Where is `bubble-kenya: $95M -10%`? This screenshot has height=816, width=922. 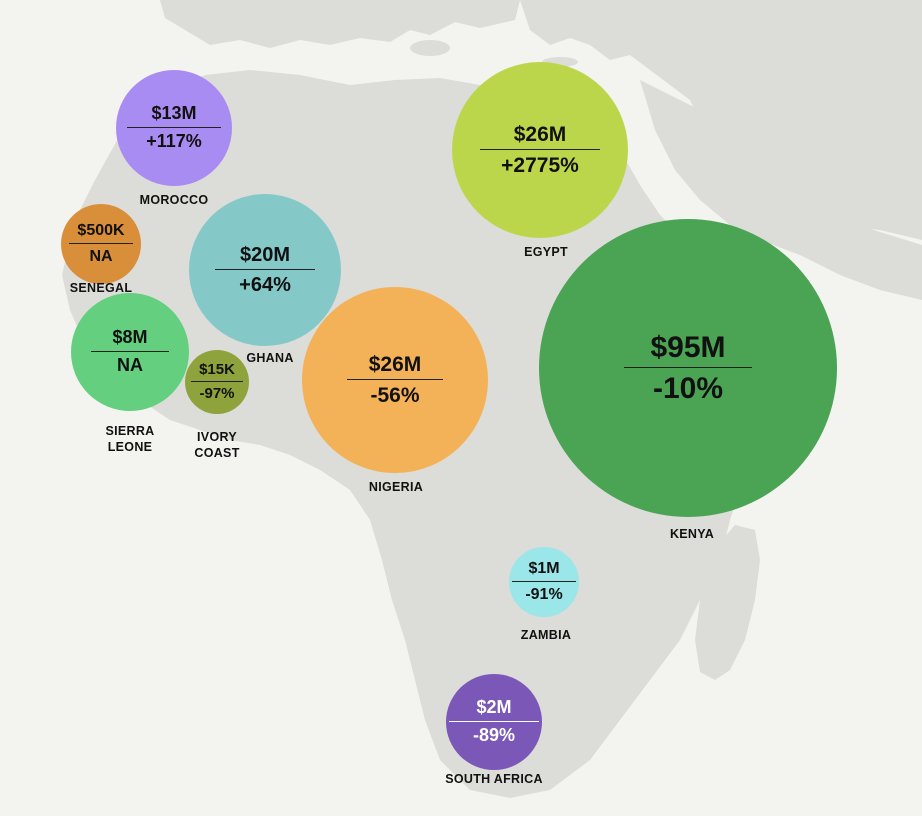
bubble-kenya: $95M -10% is located at coordinates (688, 368).